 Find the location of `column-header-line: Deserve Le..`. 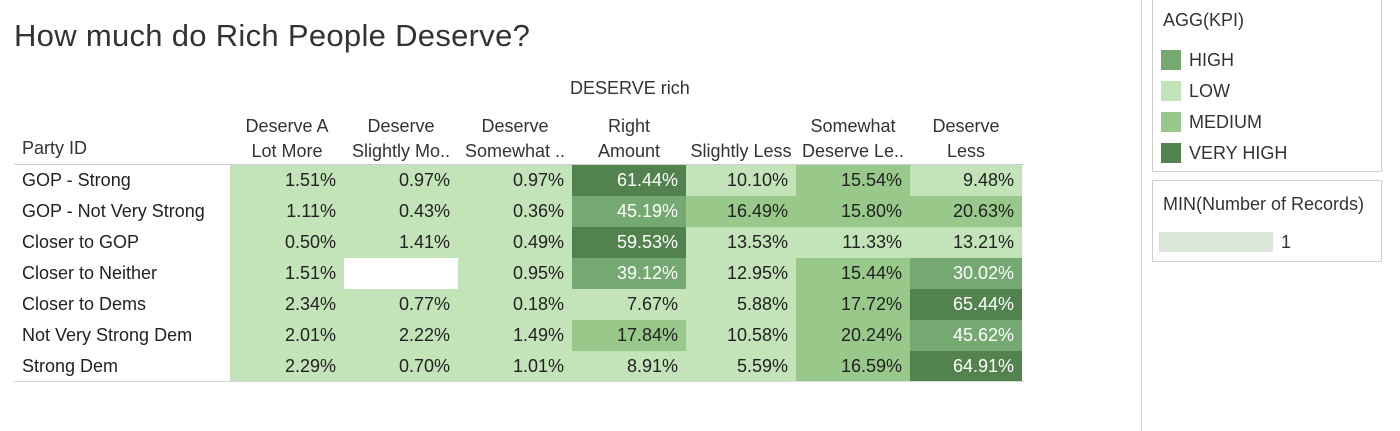

column-header-line: Deserve Le.. is located at coordinates (853, 151).